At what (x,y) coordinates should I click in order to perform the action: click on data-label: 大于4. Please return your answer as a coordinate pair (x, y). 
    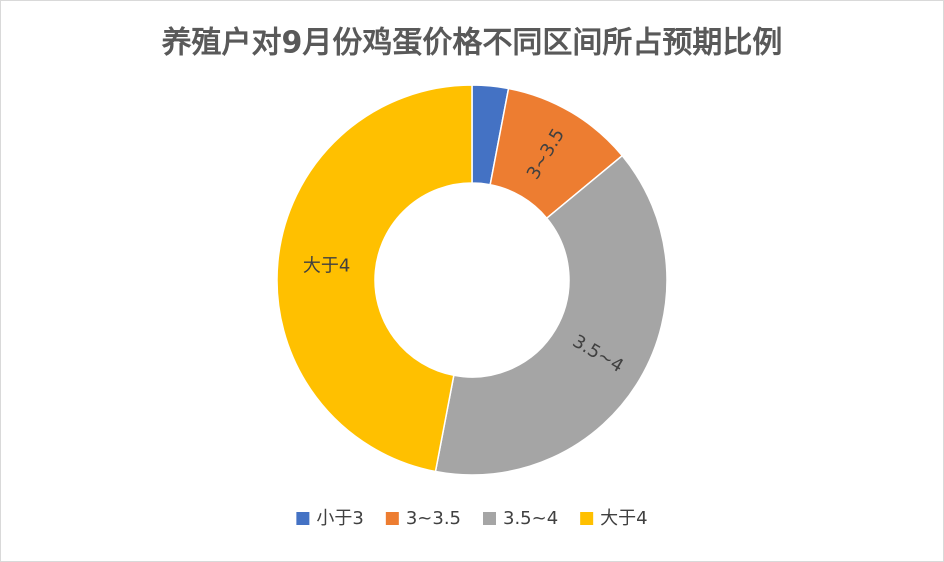
    Looking at the image, I should click on (326, 265).